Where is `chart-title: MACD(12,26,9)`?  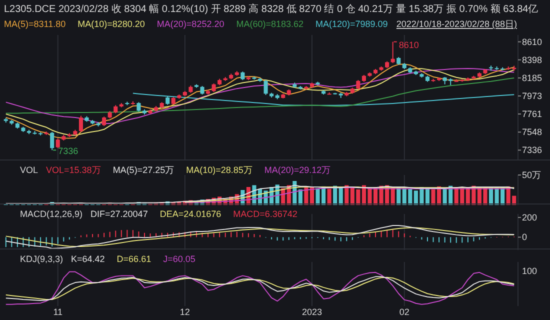
chart-title: MACD(12,26,9) is located at coordinates (51, 214).